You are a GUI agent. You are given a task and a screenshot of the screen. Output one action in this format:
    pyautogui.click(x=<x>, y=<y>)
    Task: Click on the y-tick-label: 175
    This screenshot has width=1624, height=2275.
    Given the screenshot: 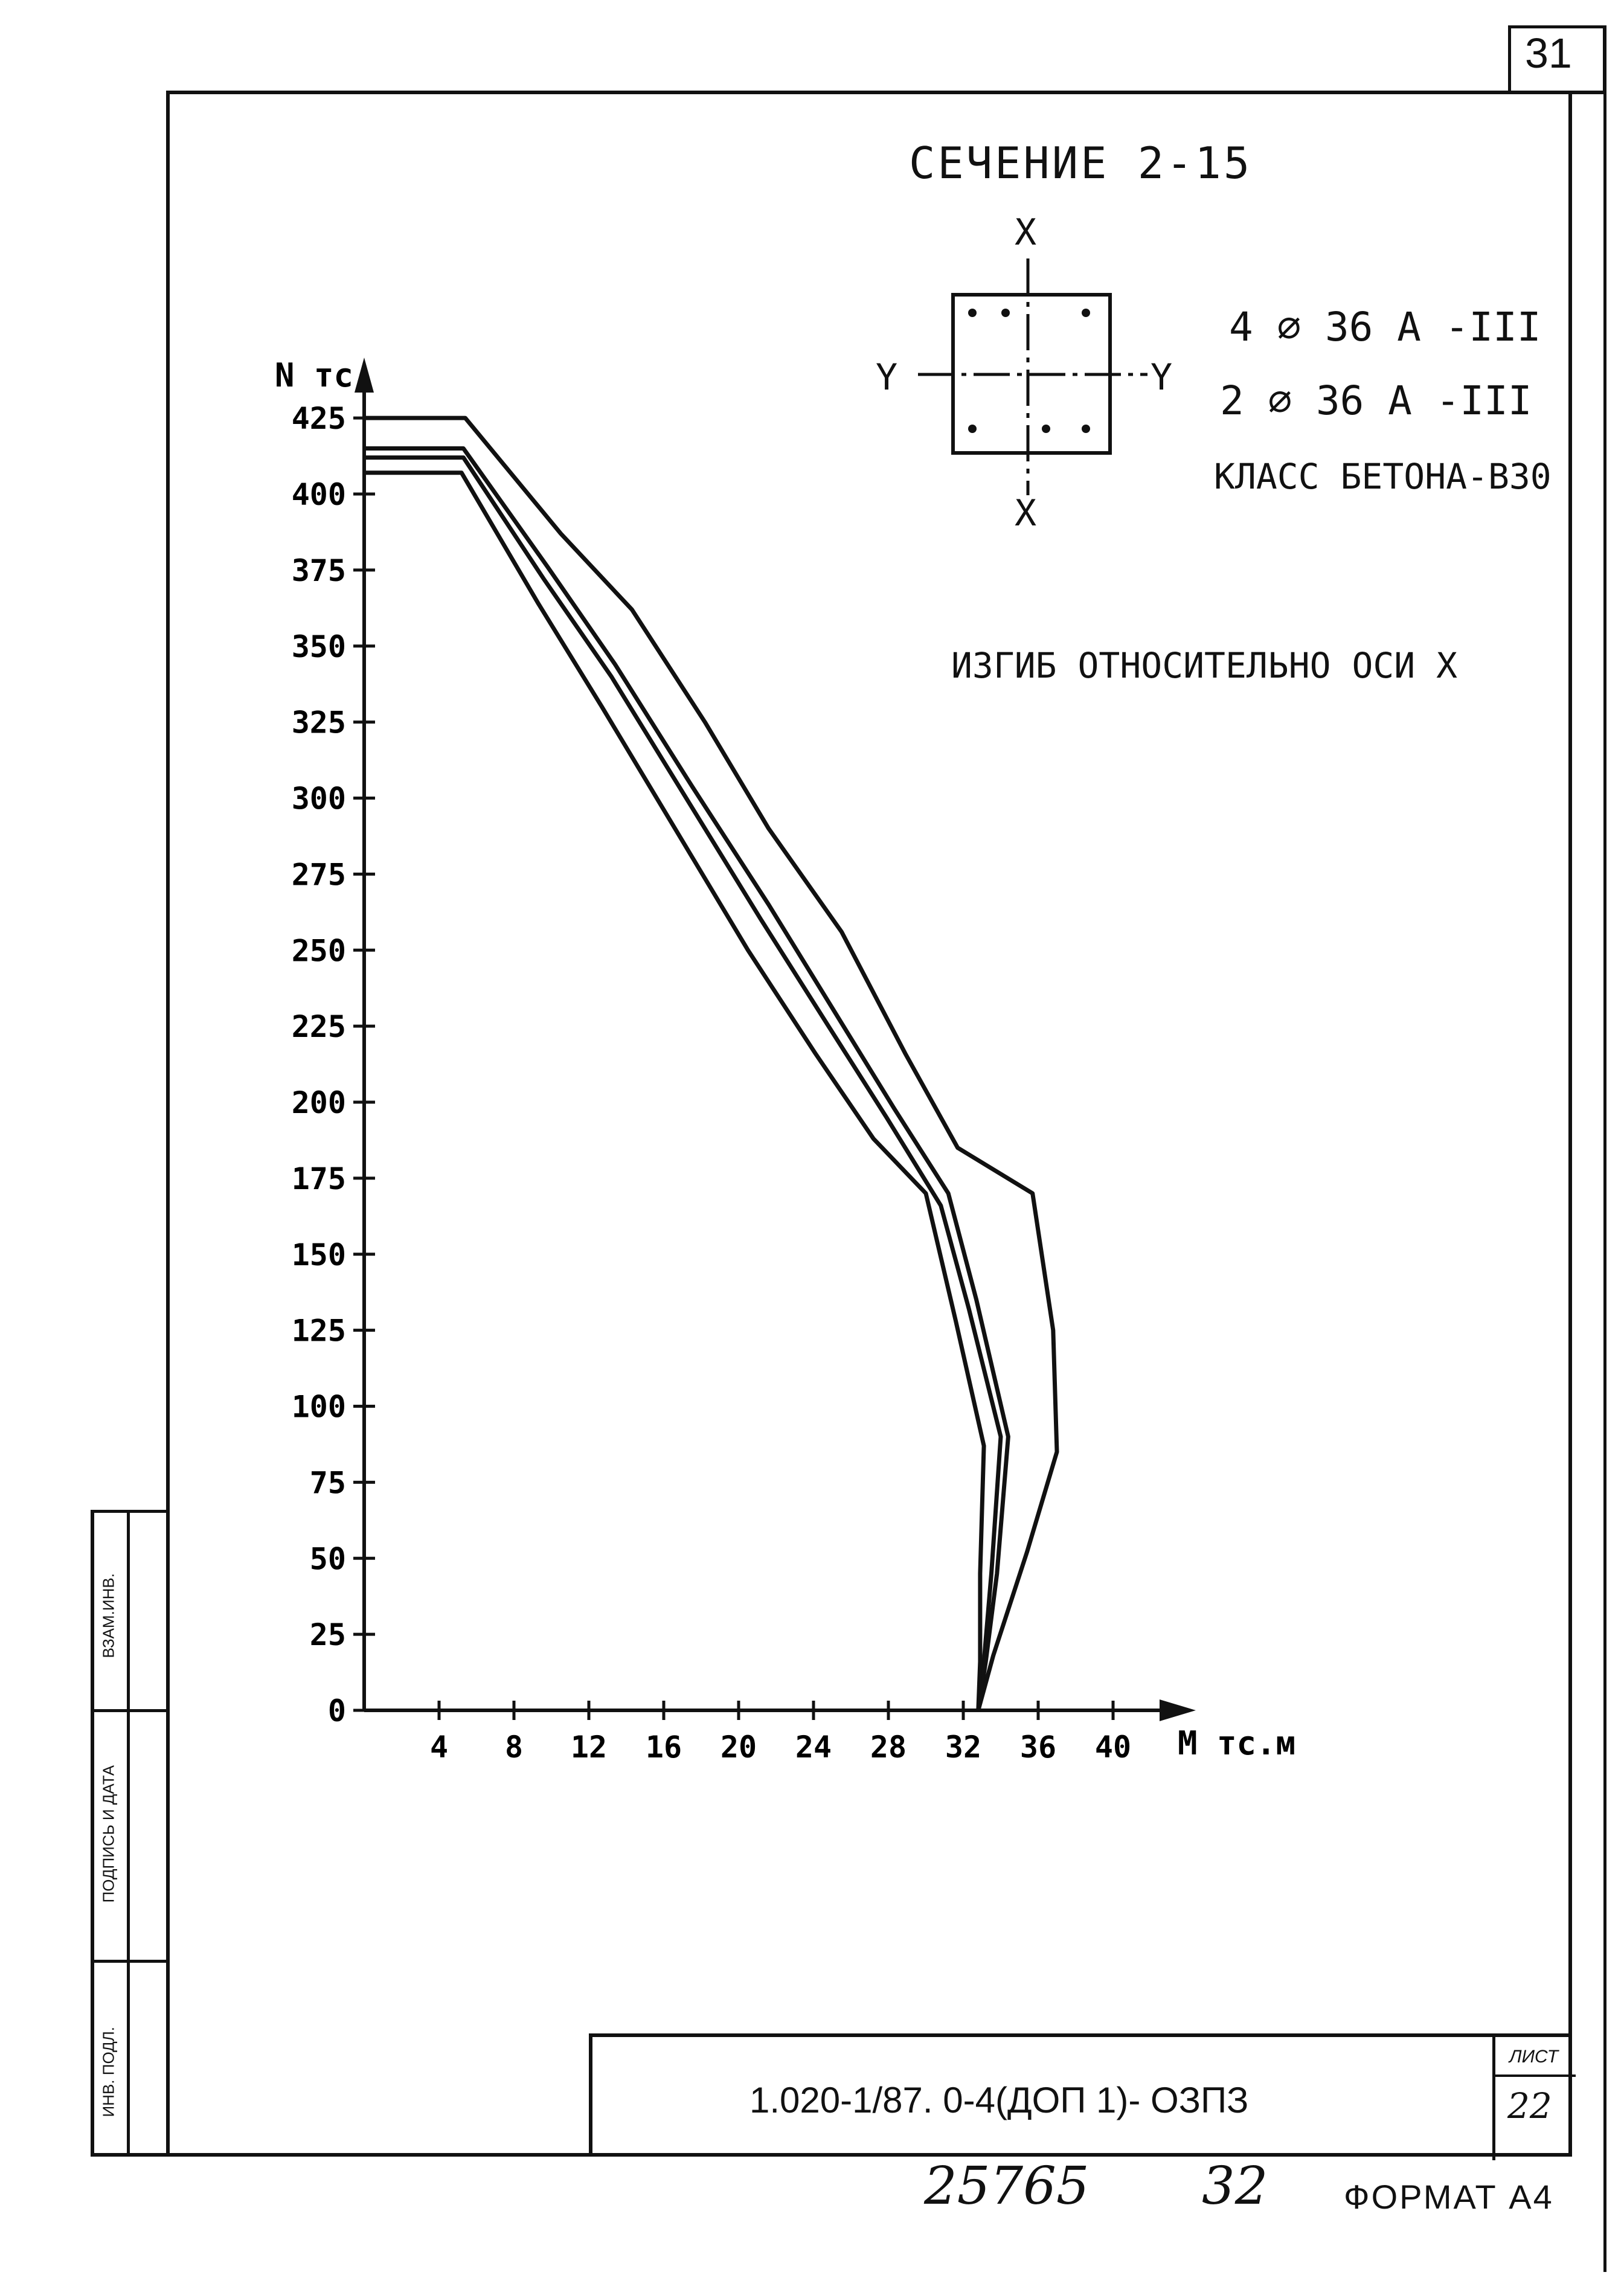 What is the action you would take?
    pyautogui.click(x=319, y=1178)
    